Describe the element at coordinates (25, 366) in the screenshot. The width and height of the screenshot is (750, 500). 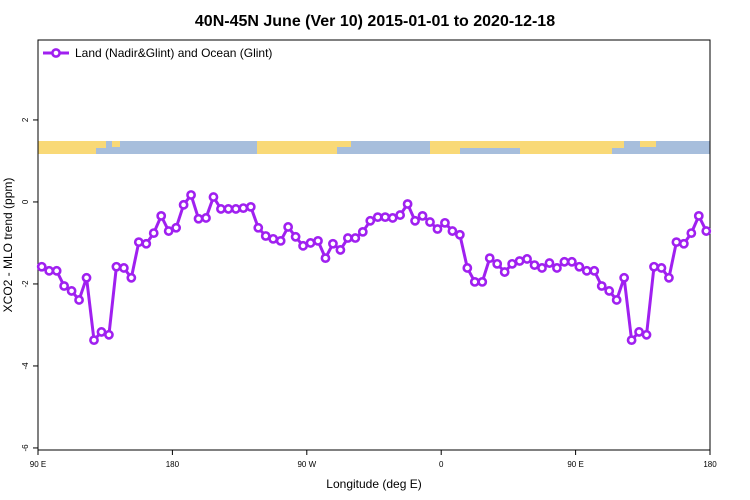
I see `y-tick-label: -4` at that location.